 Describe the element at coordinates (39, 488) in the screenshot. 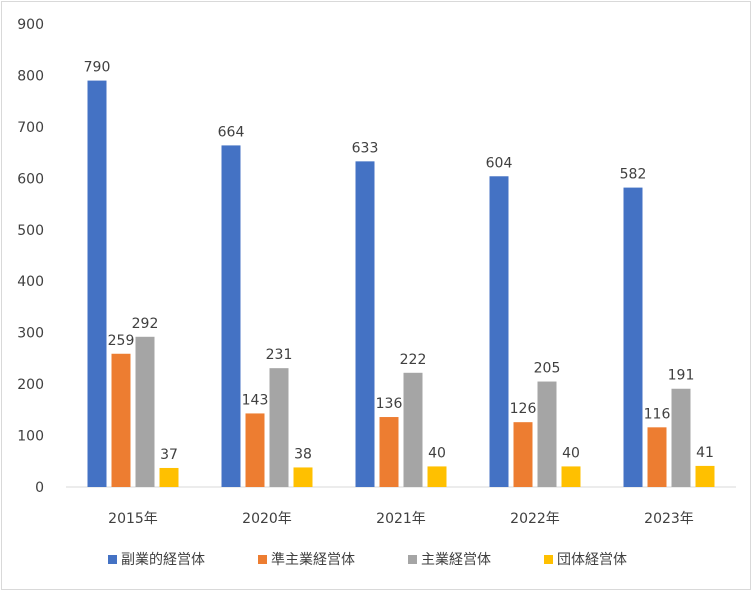

I see `y-tick-label: 0` at that location.